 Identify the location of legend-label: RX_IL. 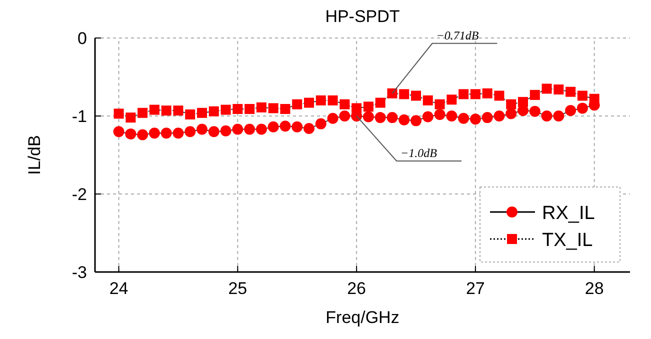
(568, 213).